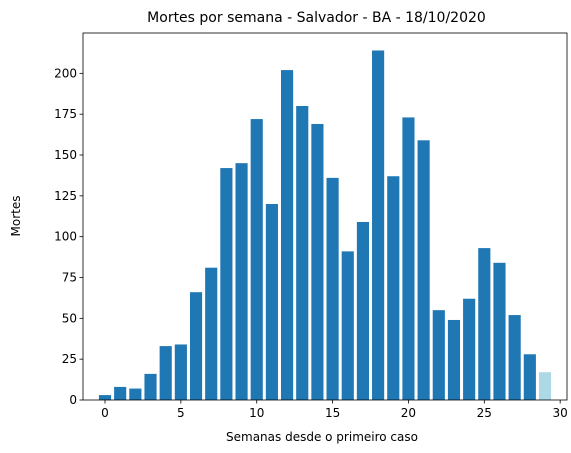 The image size is (571, 453). What do you see at coordinates (256, 413) in the screenshot?
I see `x-tick-label: 10` at bounding box center [256, 413].